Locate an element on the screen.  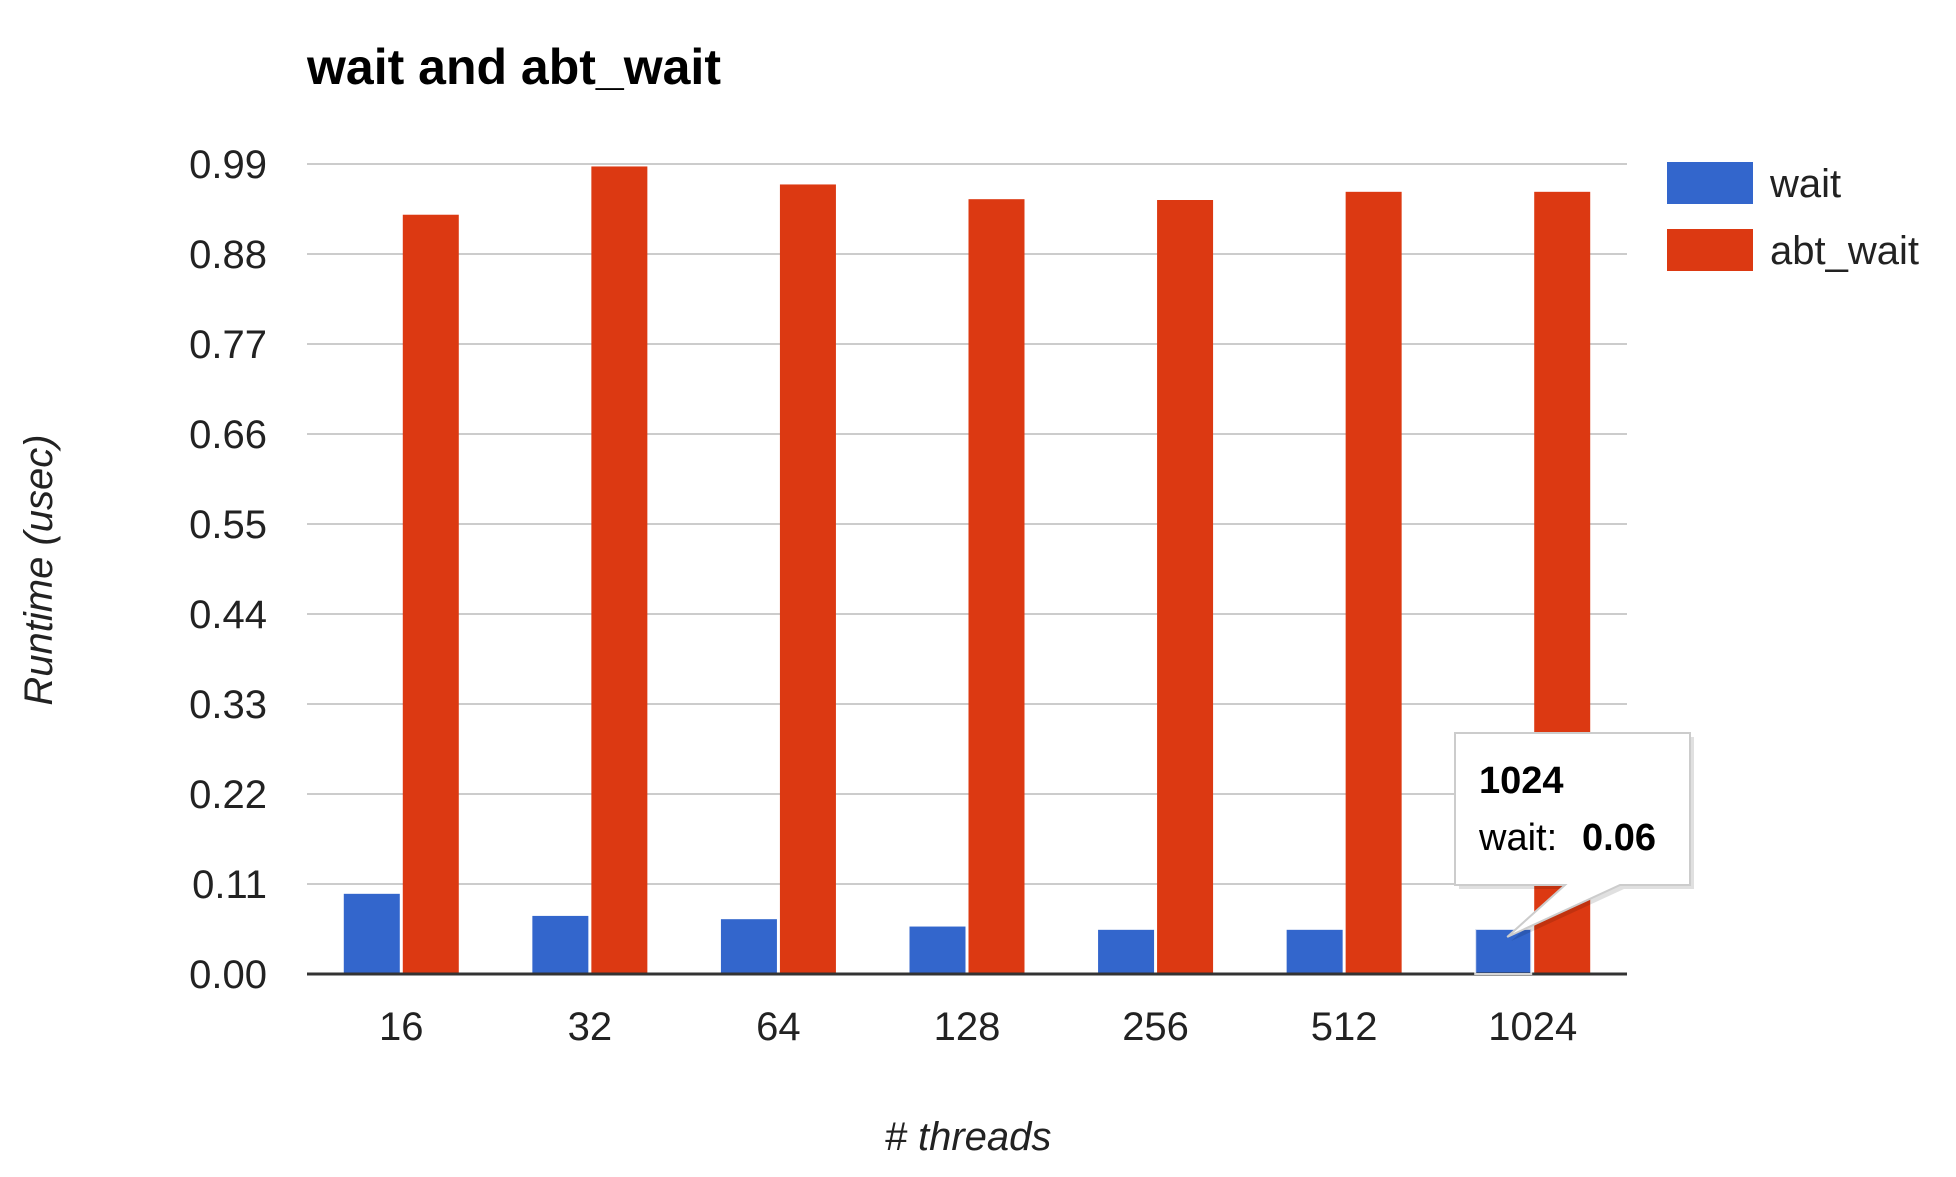
legend-swatch-wait is located at coordinates (1710, 183).